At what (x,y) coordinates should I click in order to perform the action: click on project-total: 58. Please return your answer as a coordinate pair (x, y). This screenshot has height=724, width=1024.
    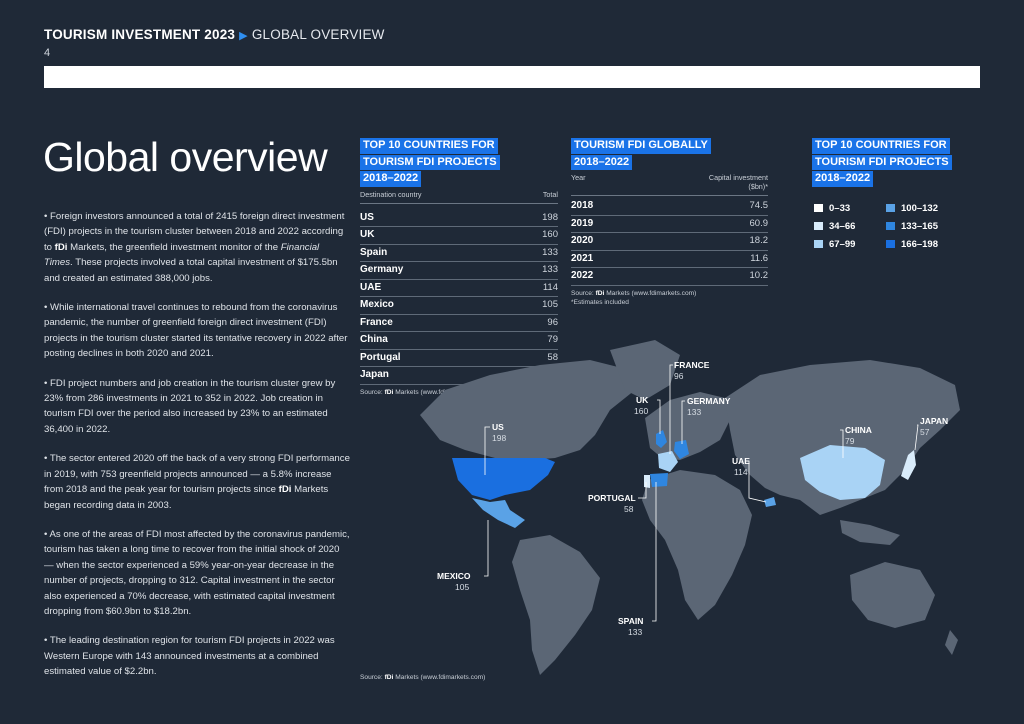
    Looking at the image, I should click on (552, 357).